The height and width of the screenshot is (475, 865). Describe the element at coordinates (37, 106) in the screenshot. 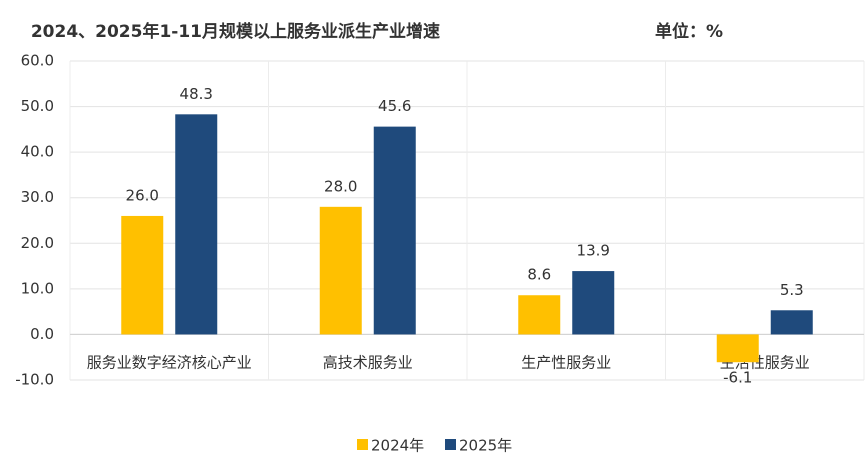

I see `y-tick-label: 50.0` at that location.